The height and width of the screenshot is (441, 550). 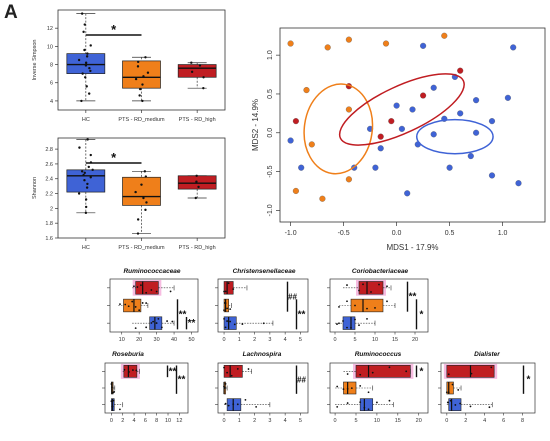 What do you see at coordinates (262, 305) in the screenshot?
I see `hbox-christensenellaceae: Christensenellaceae 0 1 2 3 4 5 ##**` at bounding box center [262, 305].